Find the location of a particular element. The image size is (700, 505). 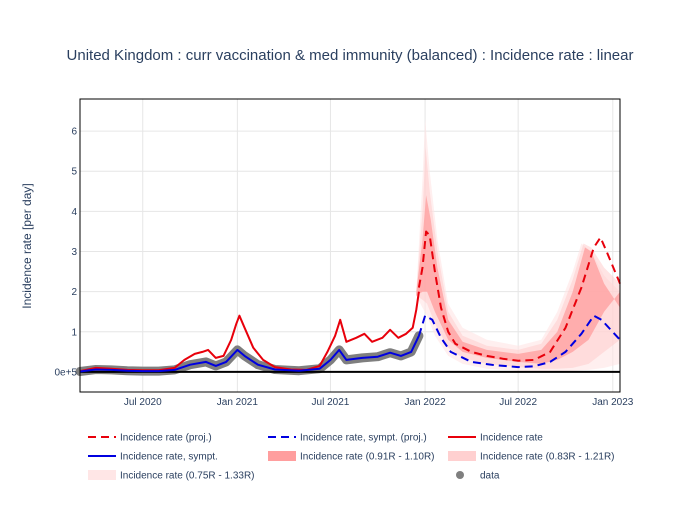

legend-label: Incidence rate, sympt. is located at coordinates (169, 457).